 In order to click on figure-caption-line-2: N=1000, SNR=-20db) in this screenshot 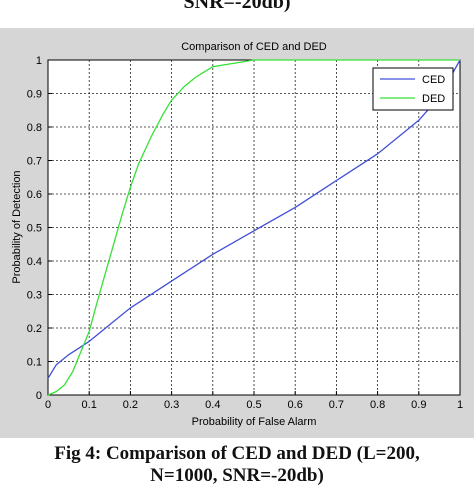, I will do `click(237, 475)`.